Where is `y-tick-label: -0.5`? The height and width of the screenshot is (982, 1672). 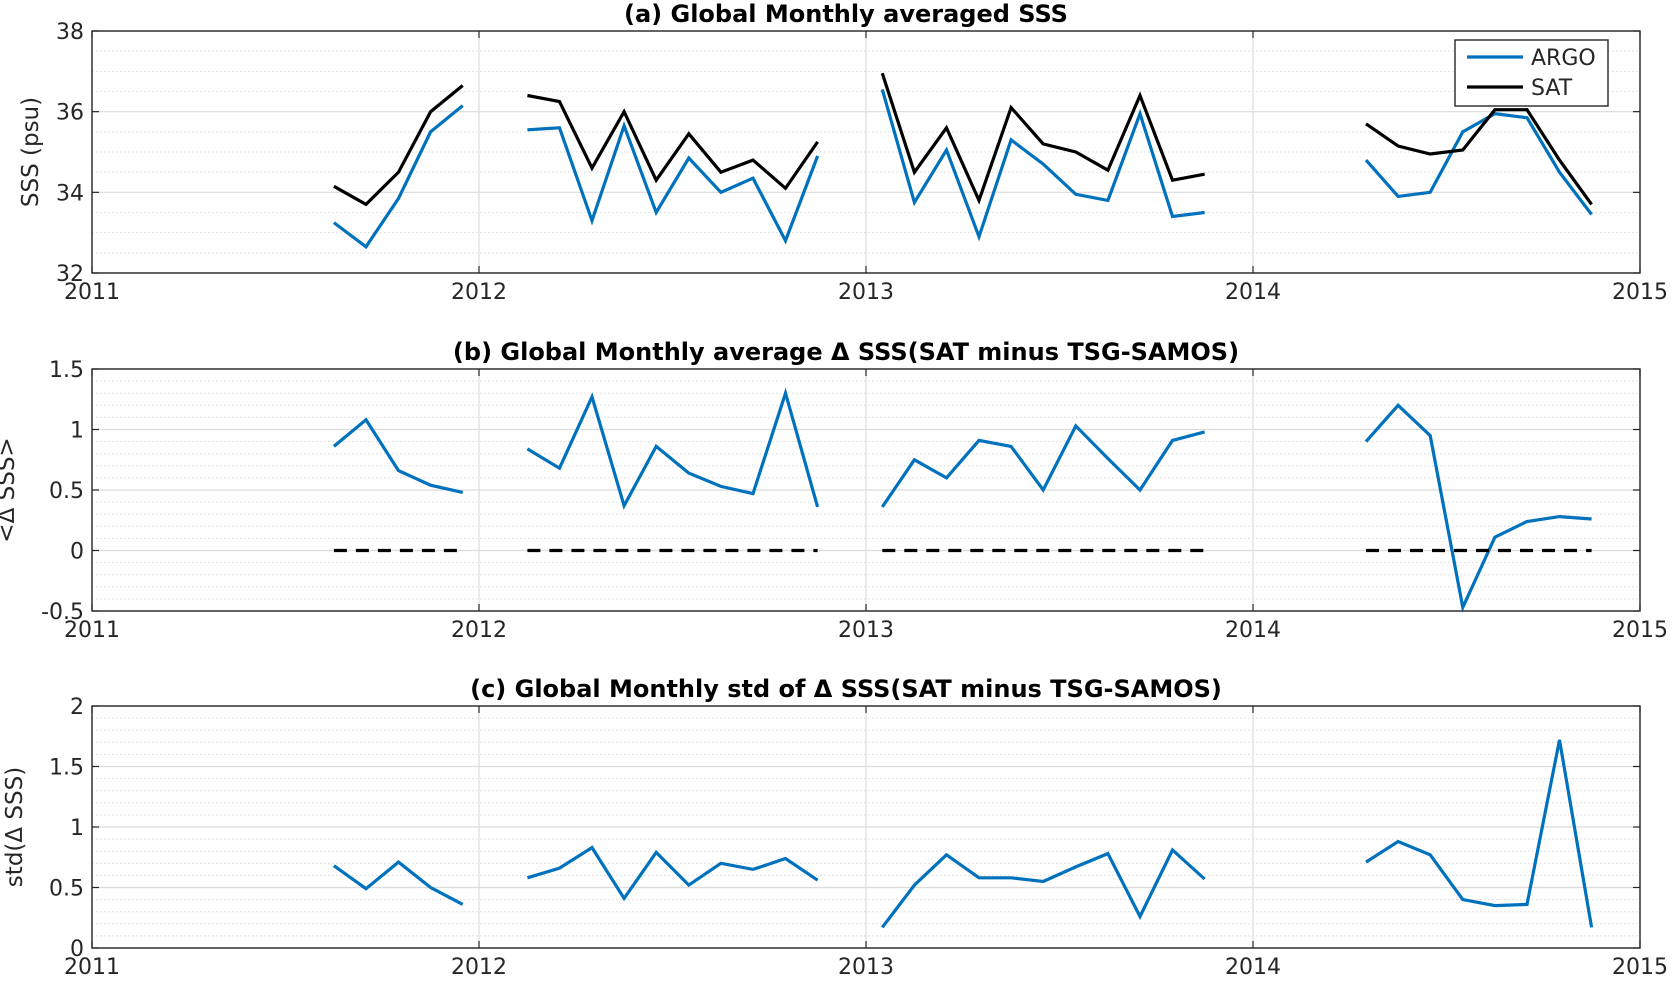
y-tick-label: -0.5 is located at coordinates (62, 612).